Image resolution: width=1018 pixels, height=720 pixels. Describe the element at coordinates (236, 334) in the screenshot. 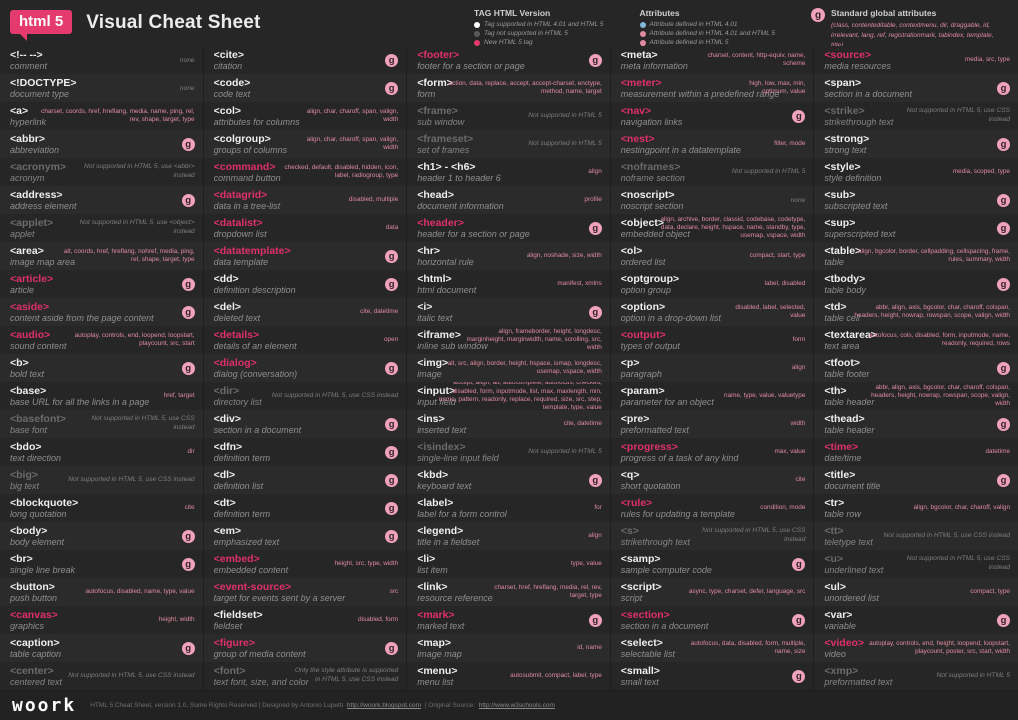

I see `tag-name: <details>` at that location.